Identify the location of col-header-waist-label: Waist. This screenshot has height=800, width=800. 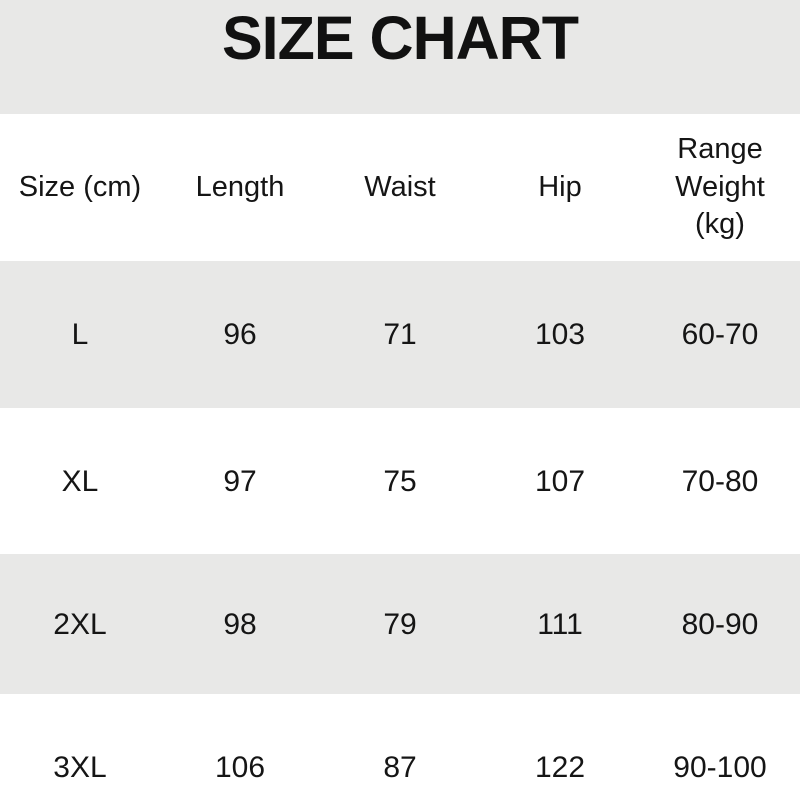
(400, 186).